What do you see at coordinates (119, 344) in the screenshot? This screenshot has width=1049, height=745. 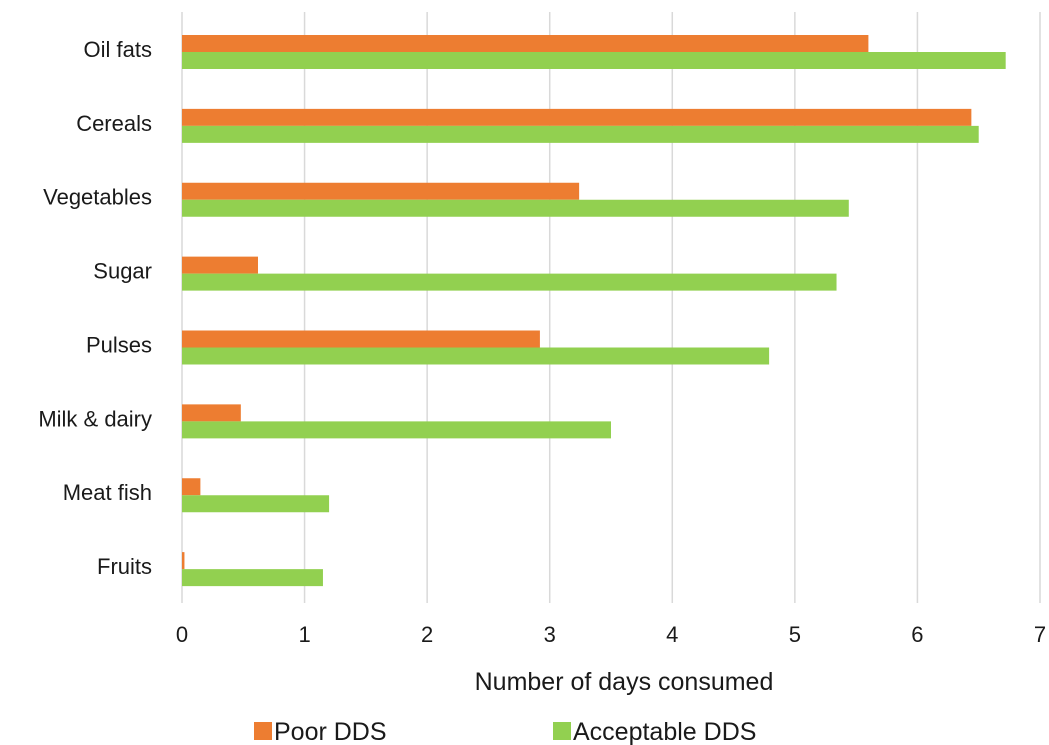 I see `category-label: Pulses` at bounding box center [119, 344].